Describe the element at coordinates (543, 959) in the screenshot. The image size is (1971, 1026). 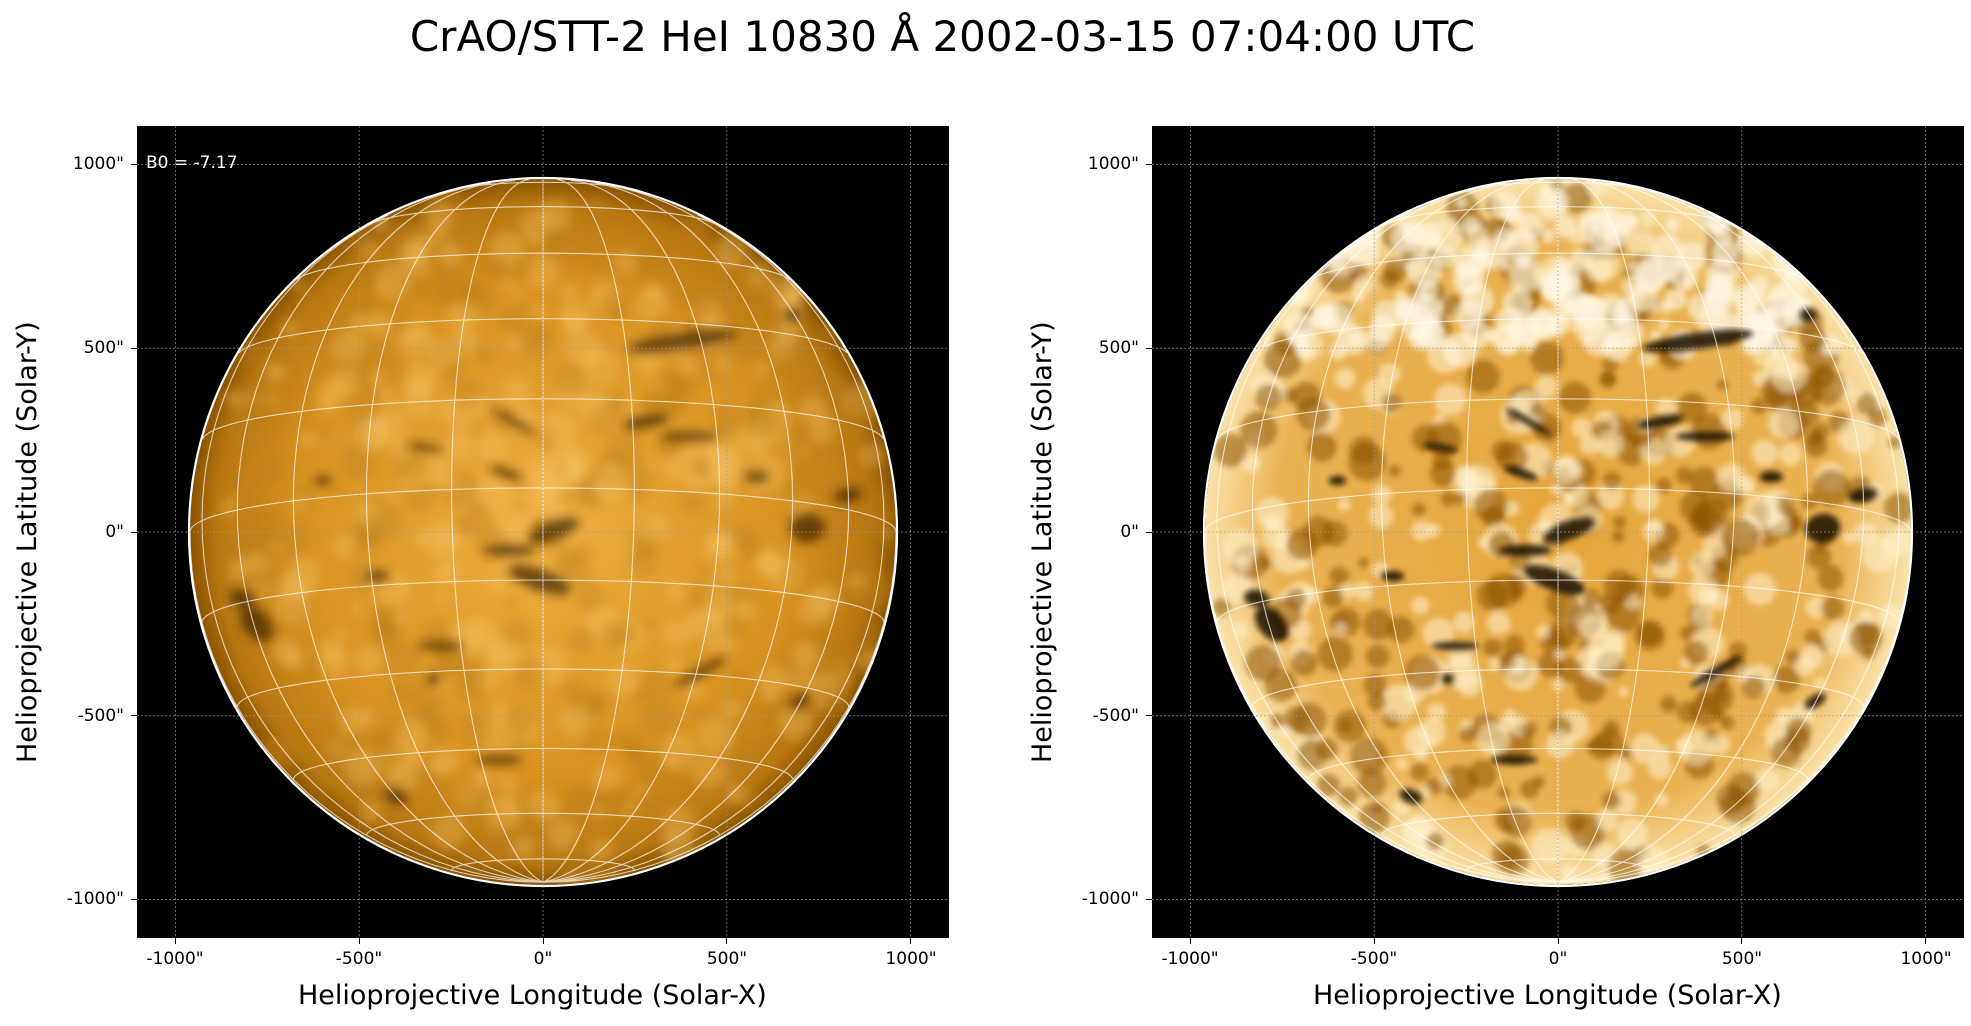
I see `left-xtick-0: 0"` at that location.